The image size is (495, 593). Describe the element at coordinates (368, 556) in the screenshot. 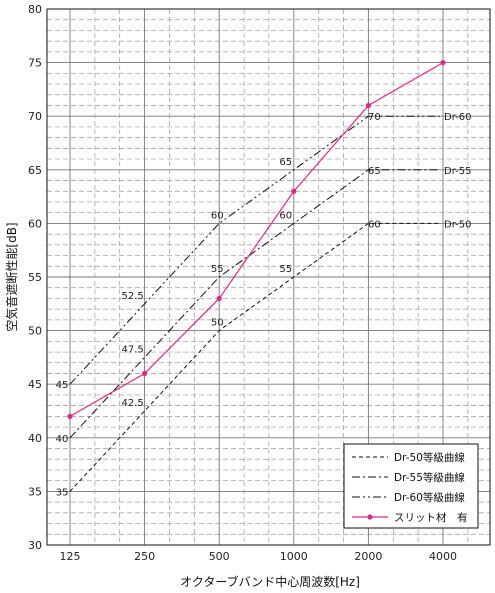

I see `x-tick-label: 2000` at that location.